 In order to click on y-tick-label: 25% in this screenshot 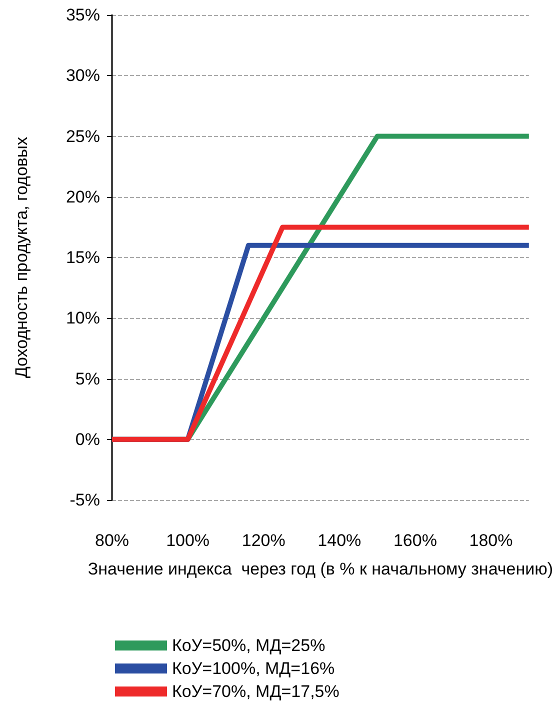, I will do `click(83, 136)`.